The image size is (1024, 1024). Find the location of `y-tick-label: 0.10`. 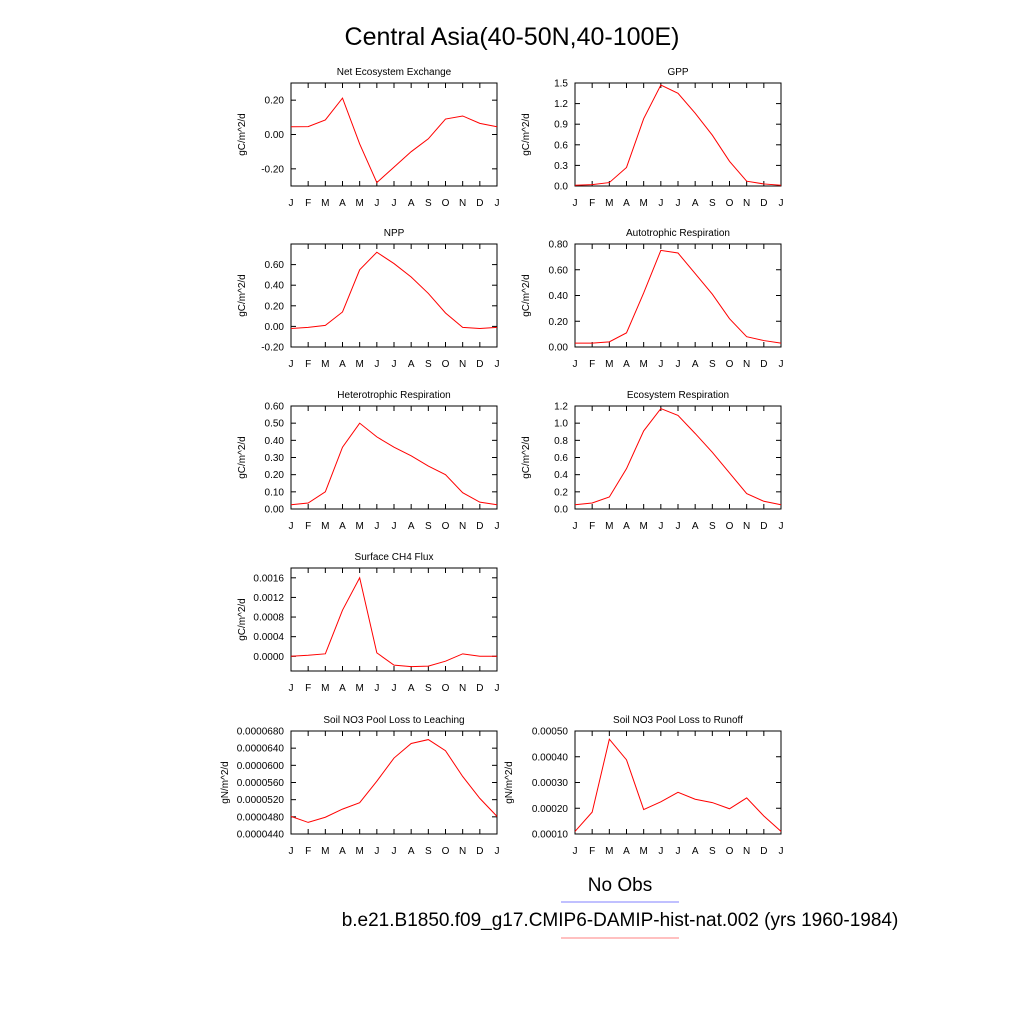

y-tick-label: 0.10 is located at coordinates (275, 492).